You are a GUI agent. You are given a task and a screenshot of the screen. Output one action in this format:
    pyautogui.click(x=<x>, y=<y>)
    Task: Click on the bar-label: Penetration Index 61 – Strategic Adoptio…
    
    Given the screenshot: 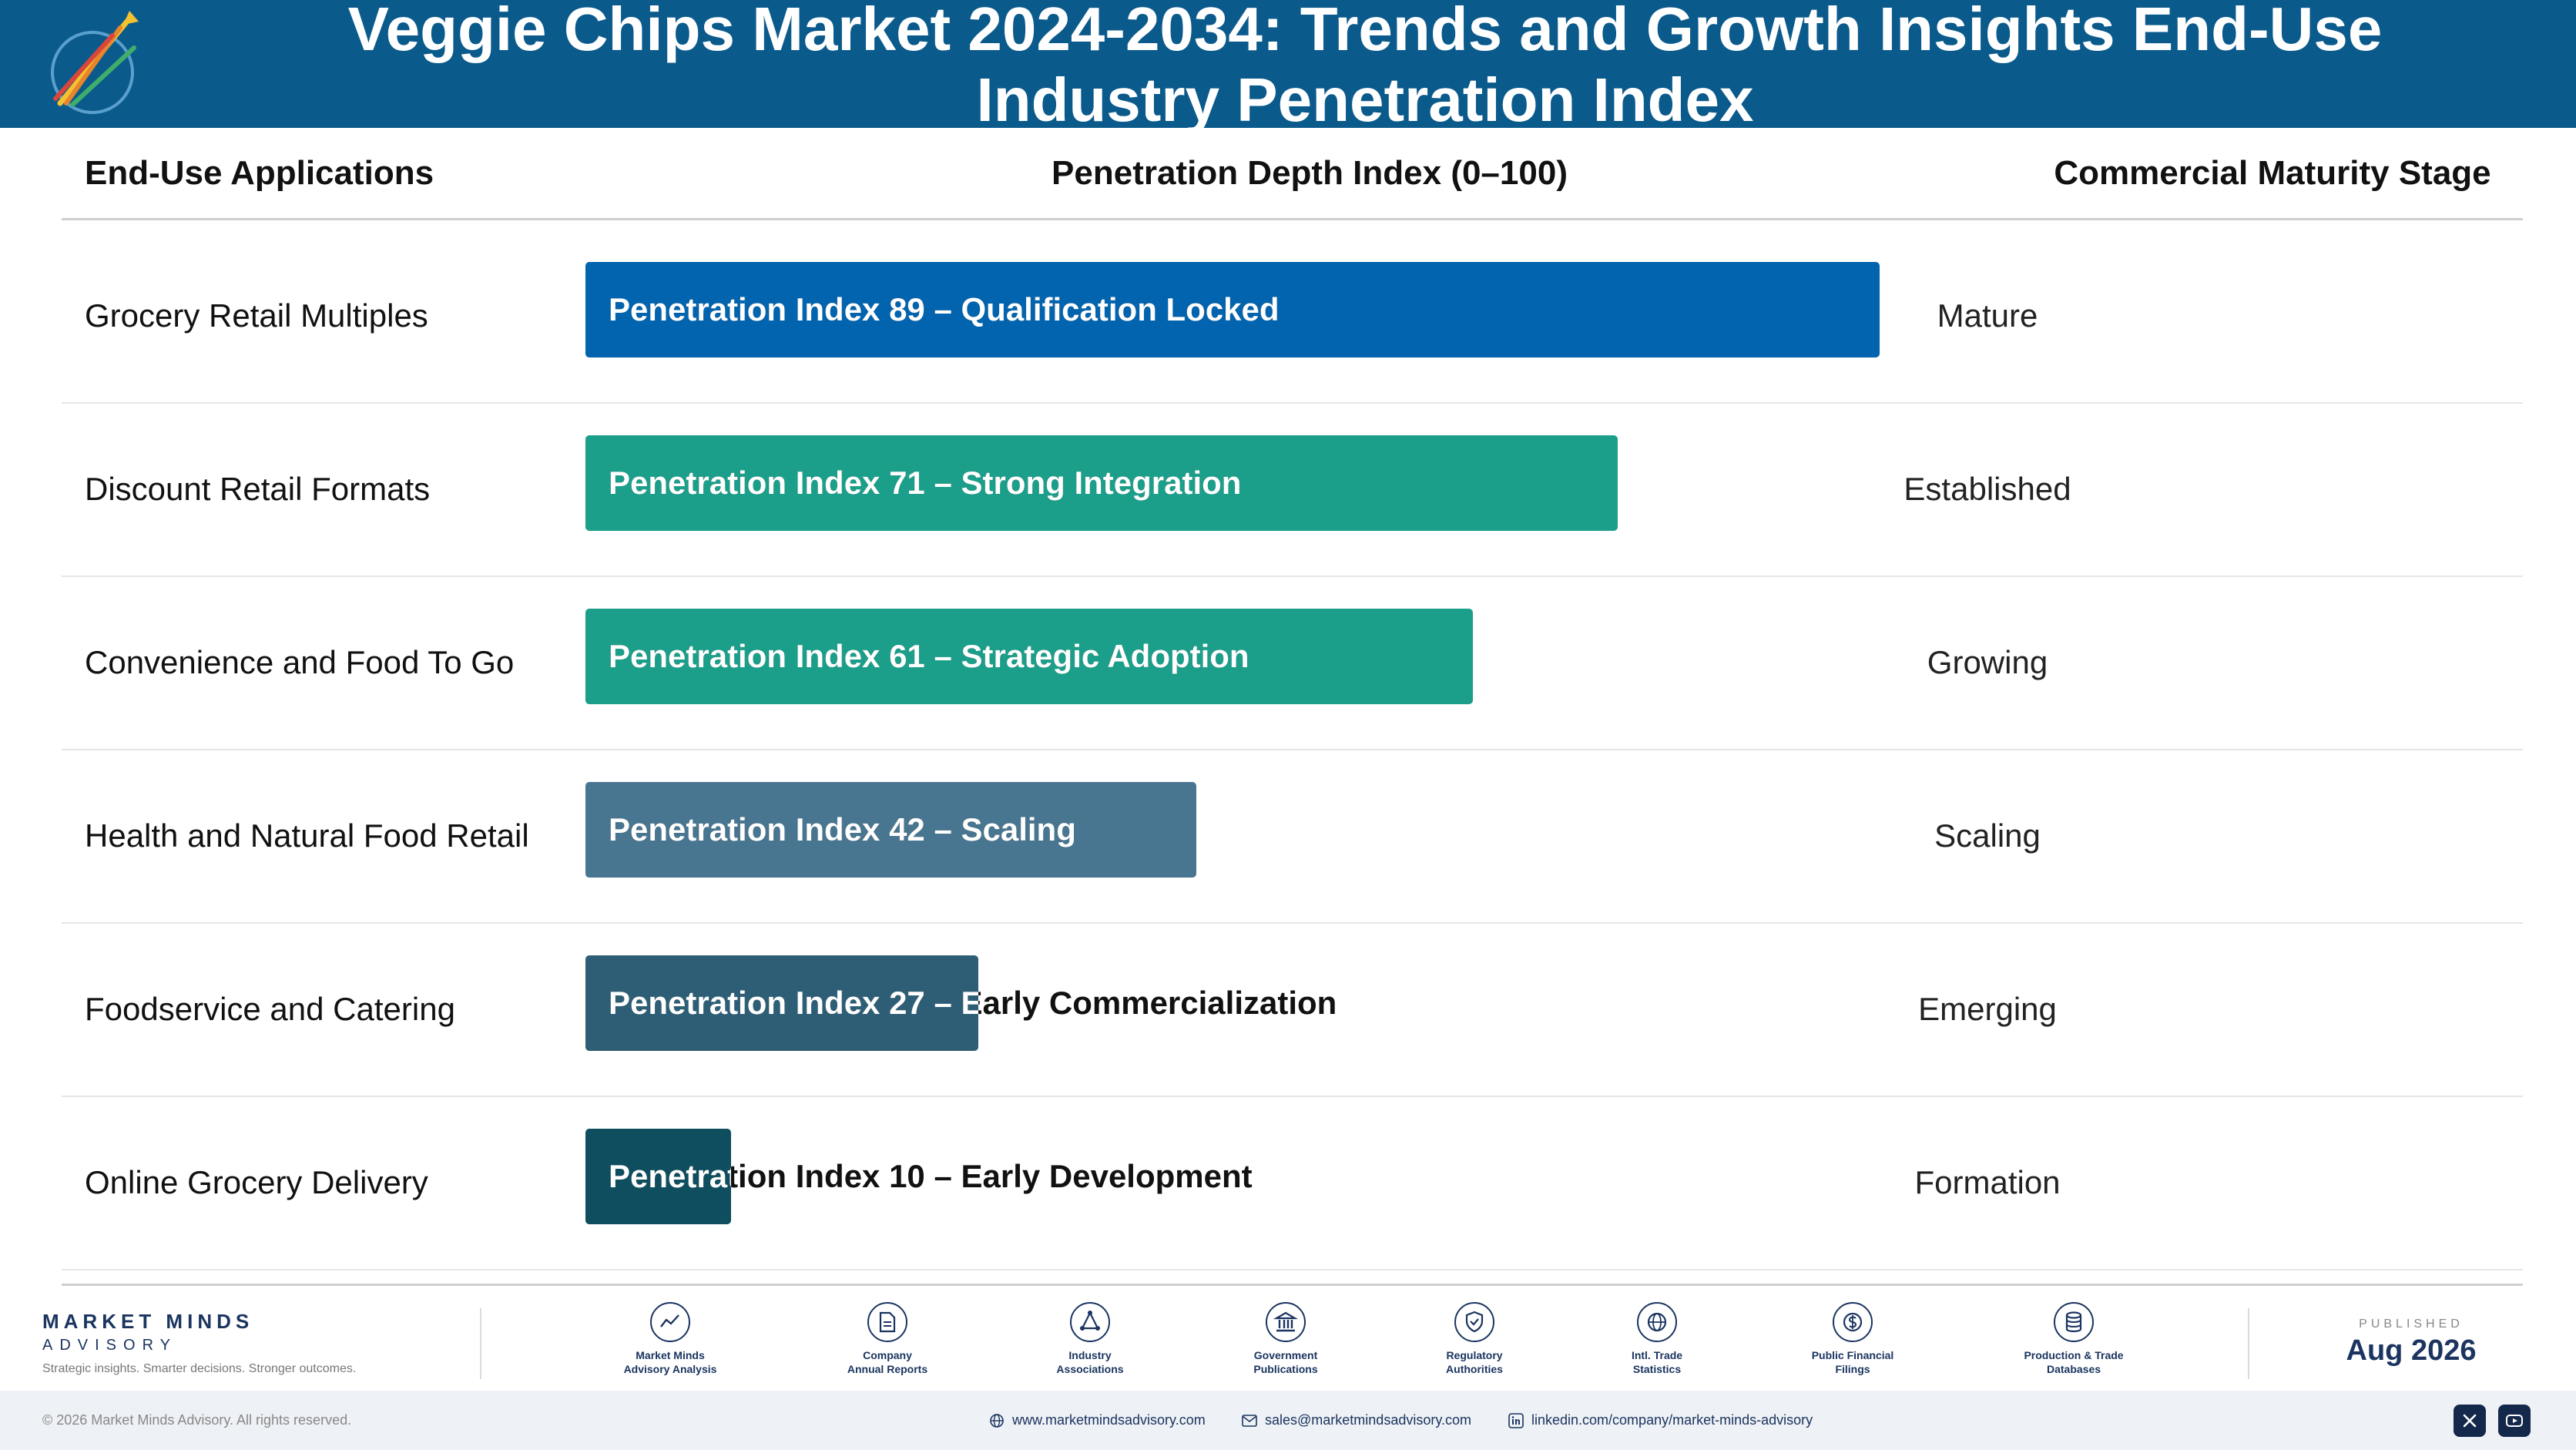 What is the action you would take?
    pyautogui.click(x=929, y=656)
    